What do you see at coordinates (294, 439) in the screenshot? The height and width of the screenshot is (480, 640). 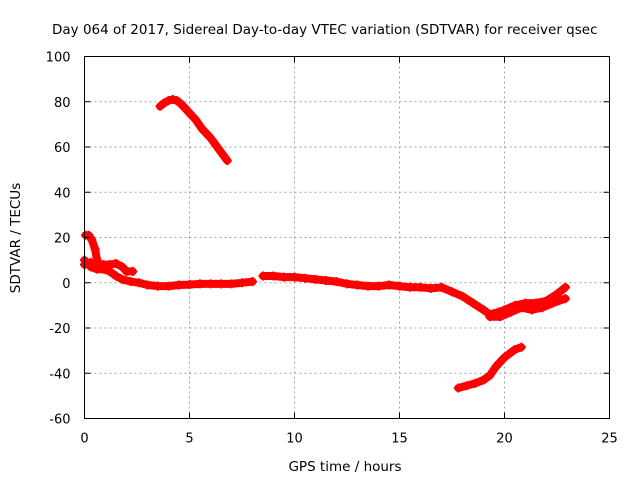 I see `x-tick-label: 10` at bounding box center [294, 439].